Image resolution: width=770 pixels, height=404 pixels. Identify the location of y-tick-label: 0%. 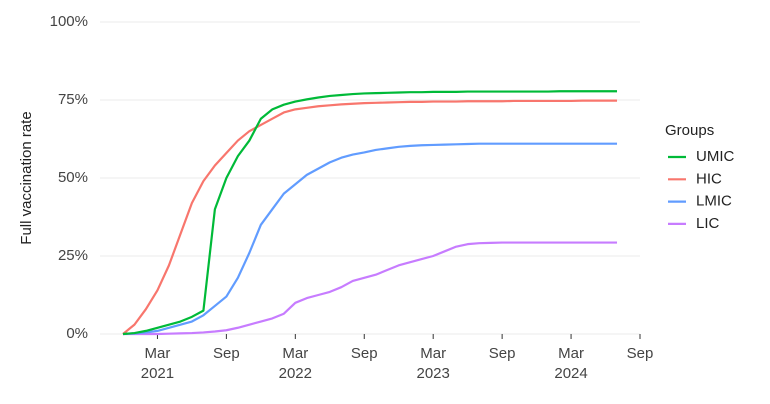
(77, 333).